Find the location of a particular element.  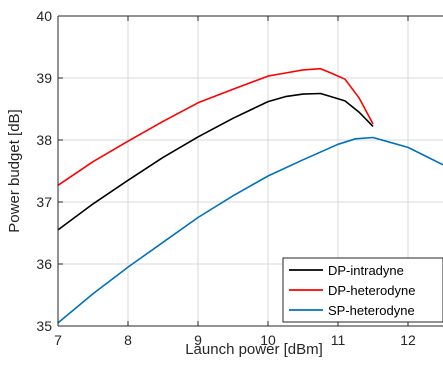

y-tick-label: 37 is located at coordinates (44, 202).